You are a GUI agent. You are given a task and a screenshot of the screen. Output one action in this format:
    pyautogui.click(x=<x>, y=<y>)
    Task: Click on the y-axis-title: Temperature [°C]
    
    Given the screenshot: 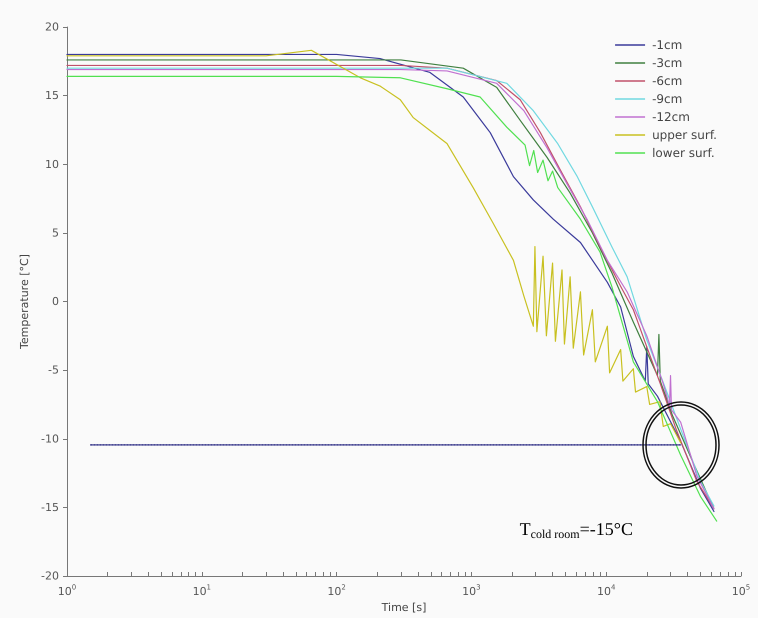 What is the action you would take?
    pyautogui.click(x=25, y=302)
    